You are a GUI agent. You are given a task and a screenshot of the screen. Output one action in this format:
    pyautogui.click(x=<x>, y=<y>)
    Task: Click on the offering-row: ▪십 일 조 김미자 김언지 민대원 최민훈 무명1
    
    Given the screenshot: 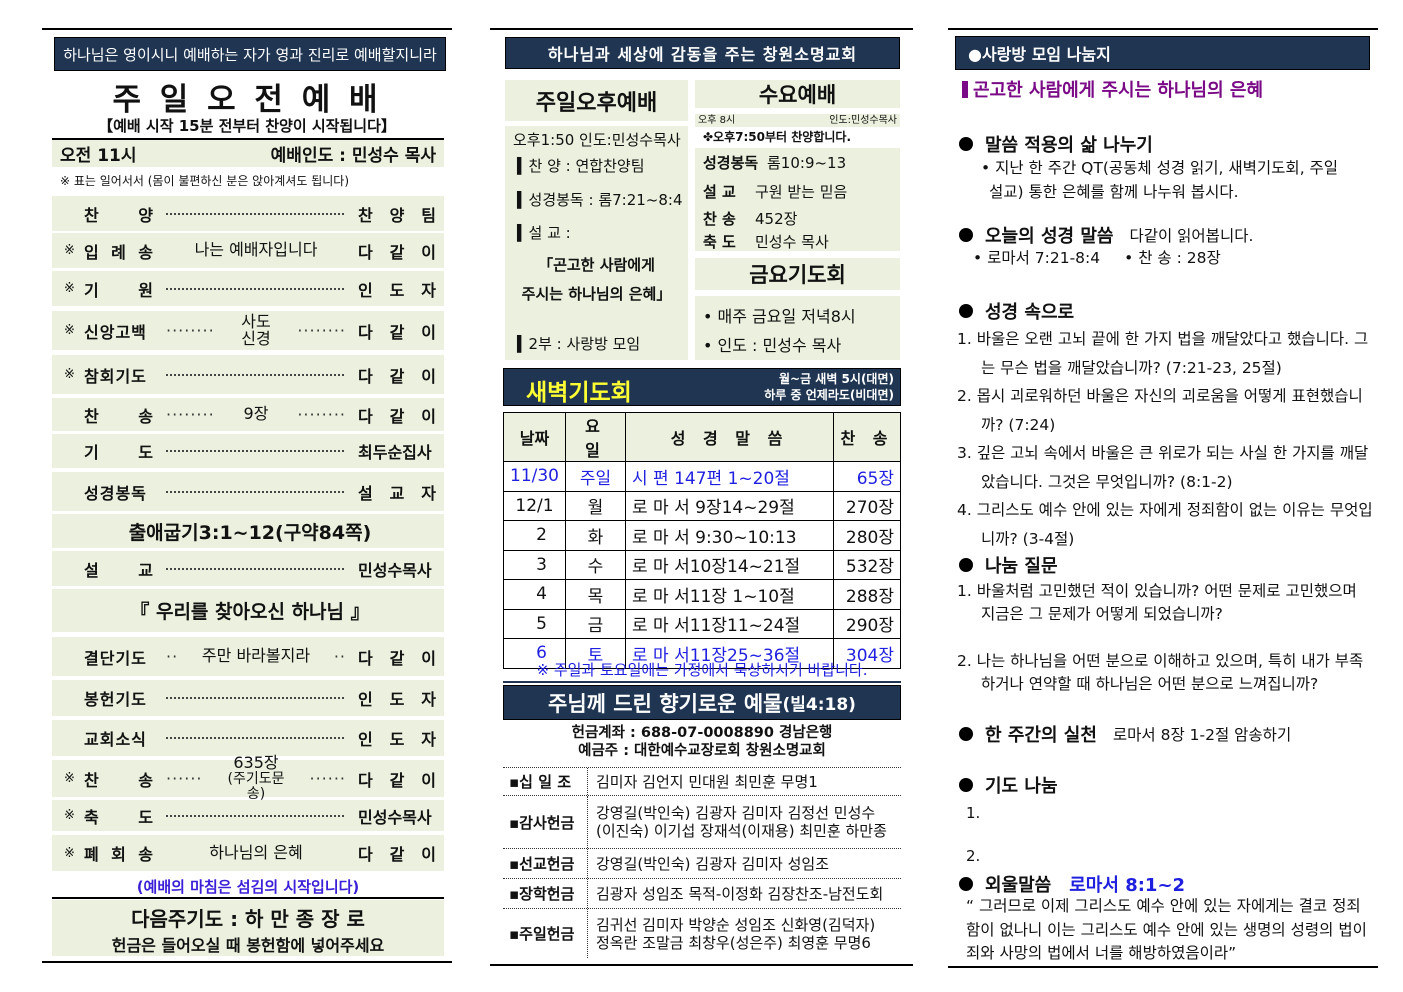 What is the action you would take?
    pyautogui.click(x=702, y=781)
    